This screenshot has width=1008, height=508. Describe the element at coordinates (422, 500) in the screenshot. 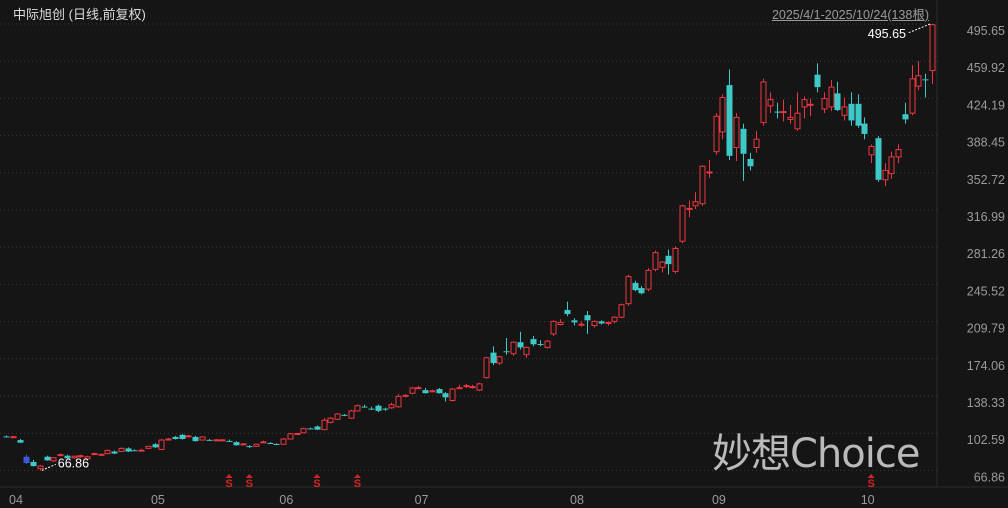

I see `x-tick-label: 07` at that location.